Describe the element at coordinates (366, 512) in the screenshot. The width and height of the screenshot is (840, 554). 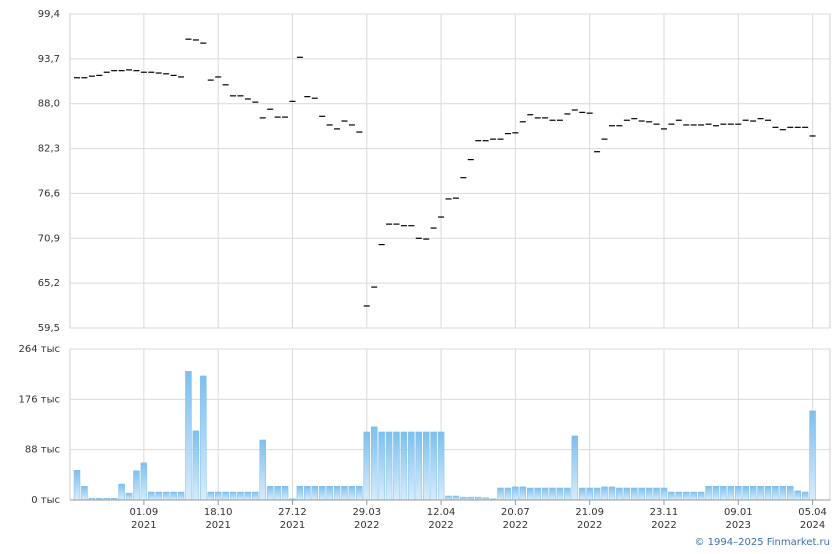
I see `x-tick-label-line: 29.03` at that location.